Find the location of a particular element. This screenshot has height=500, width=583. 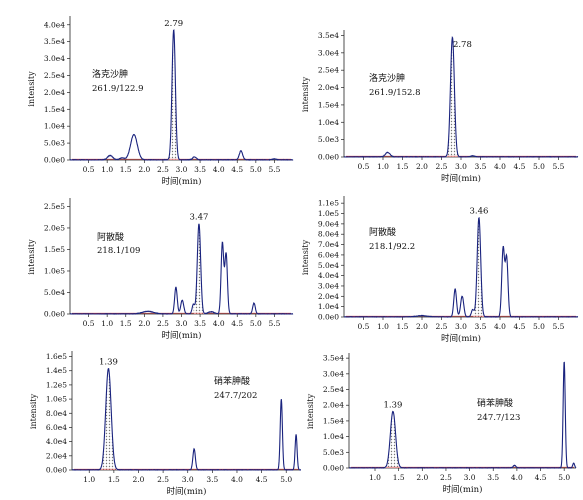

y-tick-label: 1.5e5 is located at coordinates (54, 249).